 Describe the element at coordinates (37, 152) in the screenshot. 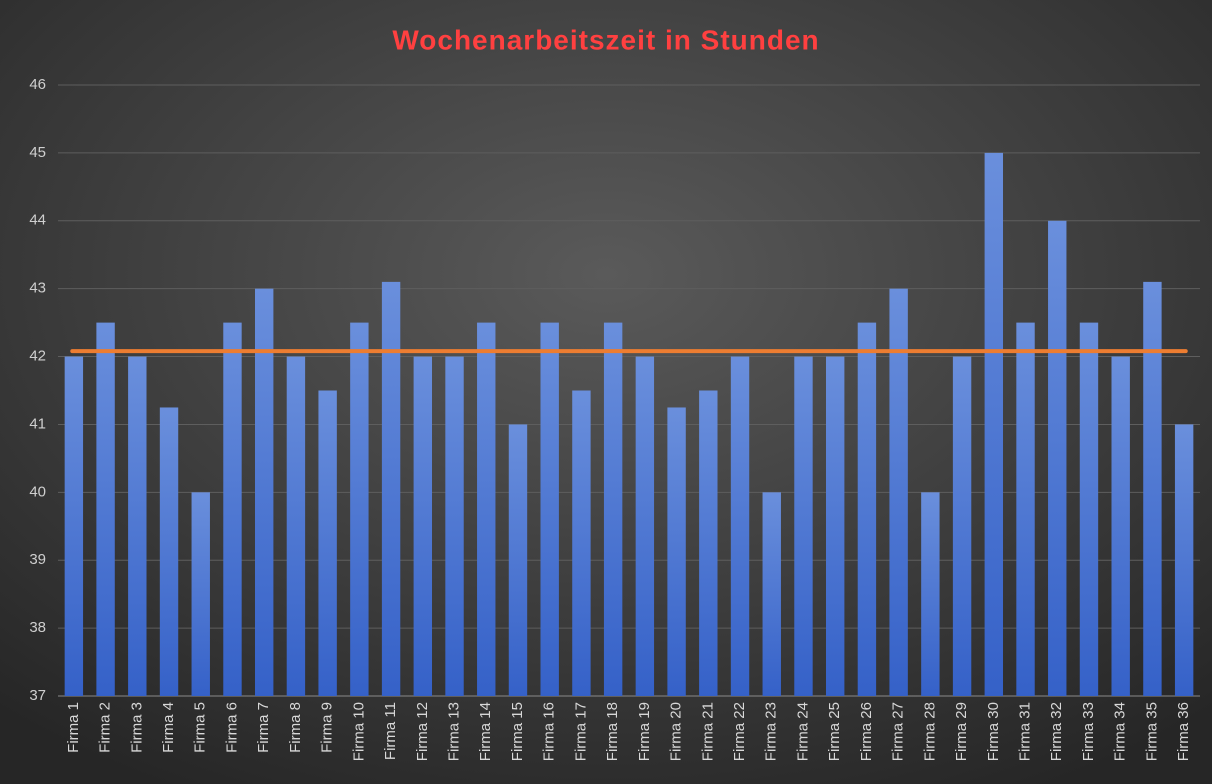

I see `y-tick-label: 45` at that location.